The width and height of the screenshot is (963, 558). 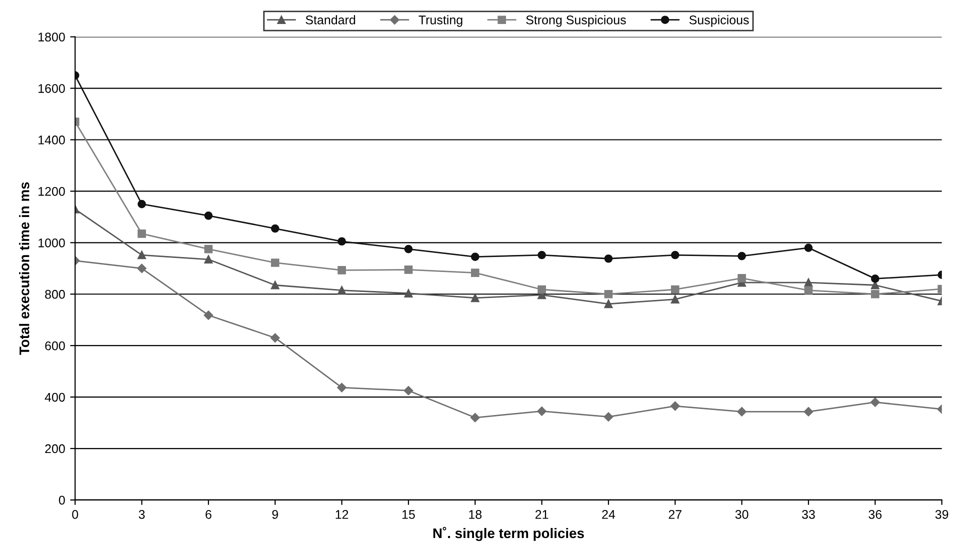 I want to click on y-tick-label: 0, so click(x=61, y=500).